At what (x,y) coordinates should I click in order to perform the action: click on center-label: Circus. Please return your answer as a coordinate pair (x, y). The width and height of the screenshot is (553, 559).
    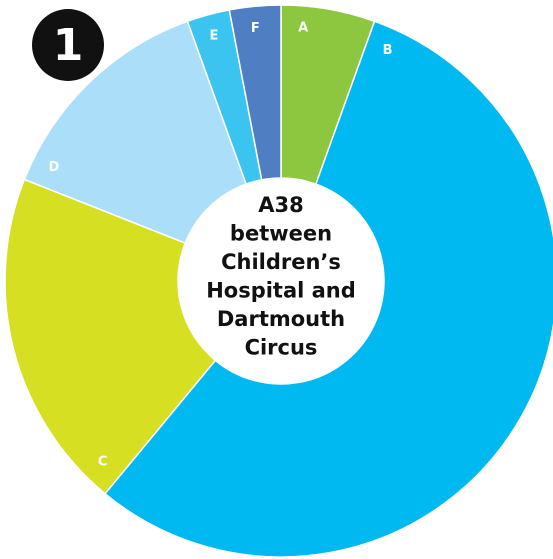
    Looking at the image, I should click on (281, 347).